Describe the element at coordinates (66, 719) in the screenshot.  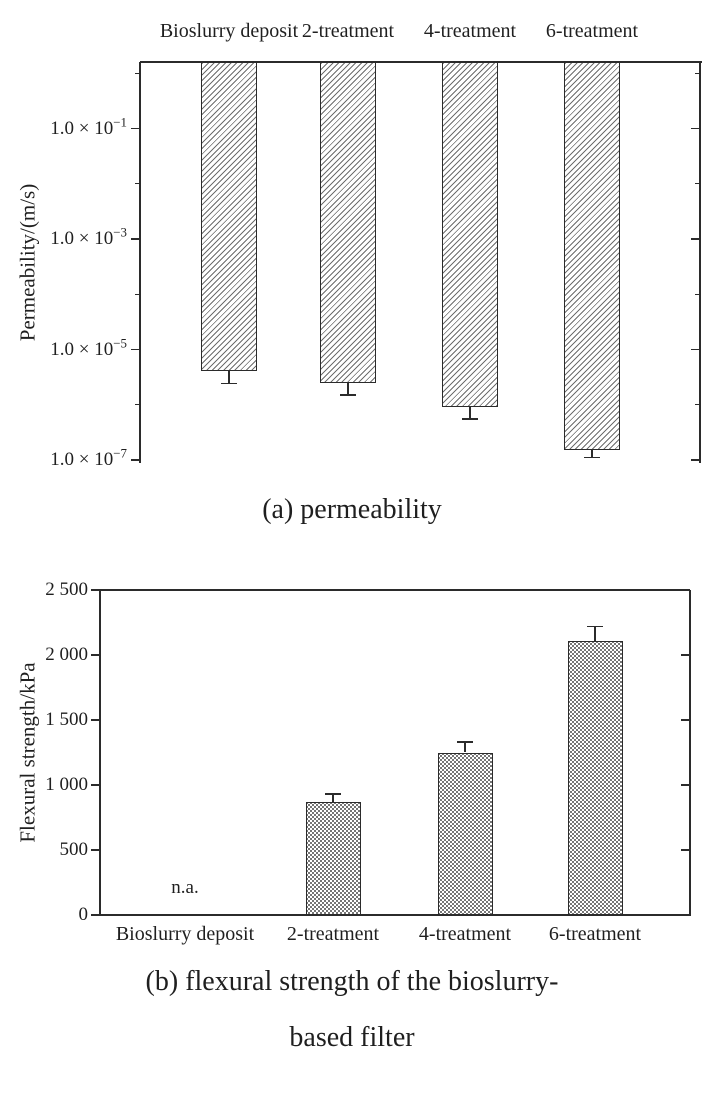
I see `y-tick-label: 1 500` at that location.